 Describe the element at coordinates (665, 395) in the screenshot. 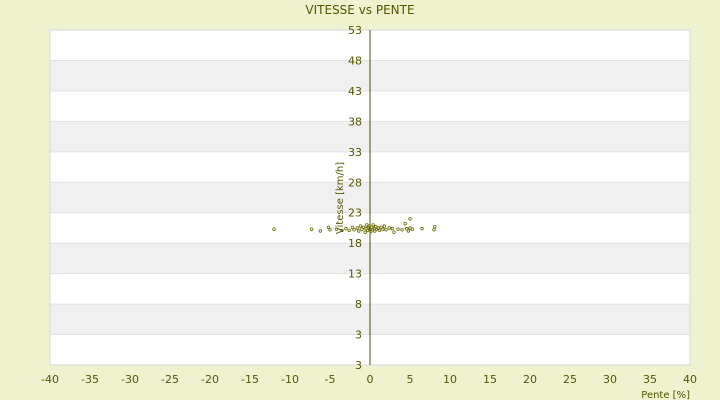

I see `x-axis-label: Pente [%]` at that location.